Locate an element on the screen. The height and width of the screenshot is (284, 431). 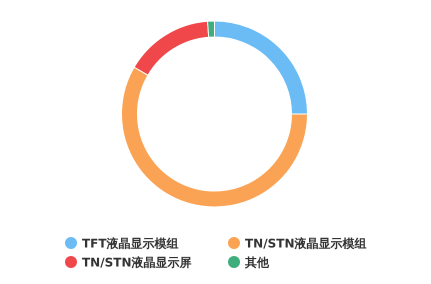
legend-label: TN/STN液晶显示屏 is located at coordinates (137, 263).